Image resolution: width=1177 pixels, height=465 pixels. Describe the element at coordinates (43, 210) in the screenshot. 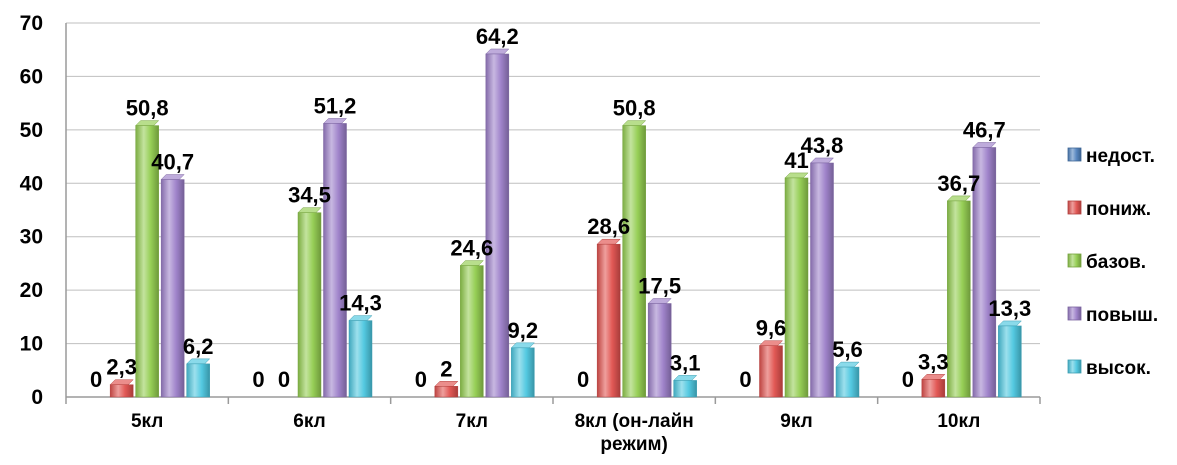

I see `y-axis: 0 10 20 30 40 50 60 70` at that location.